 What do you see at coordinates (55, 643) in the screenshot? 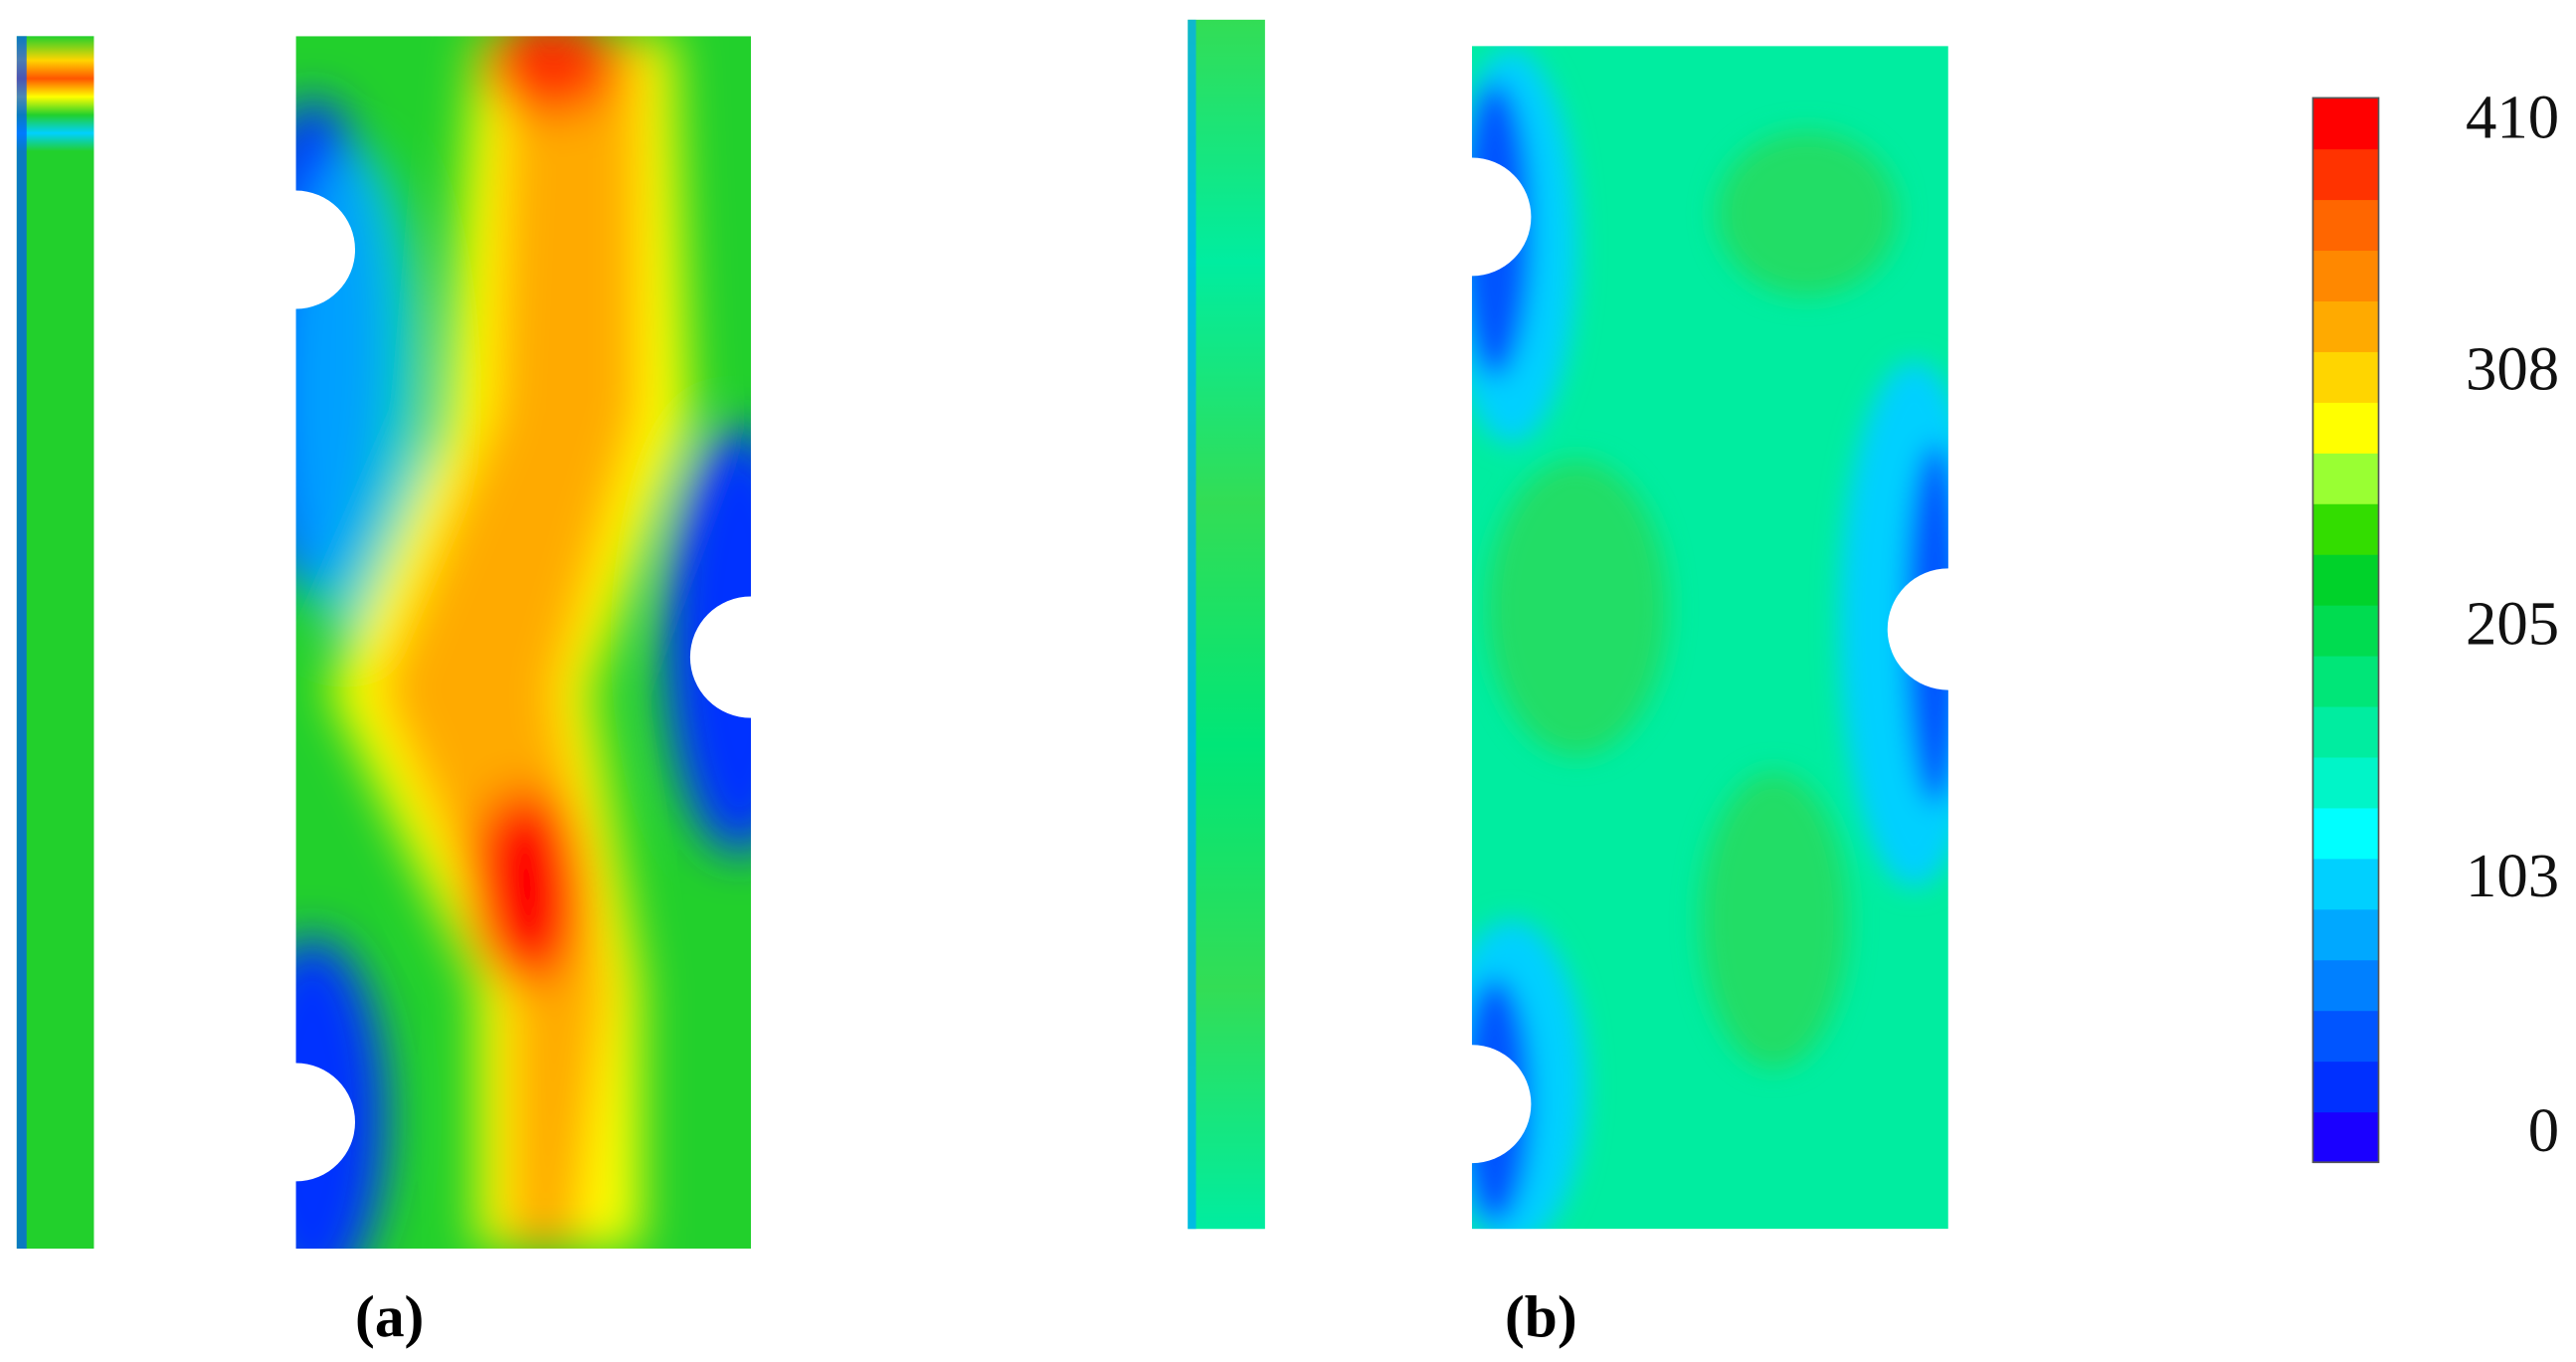
I see `strip-a` at bounding box center [55, 643].